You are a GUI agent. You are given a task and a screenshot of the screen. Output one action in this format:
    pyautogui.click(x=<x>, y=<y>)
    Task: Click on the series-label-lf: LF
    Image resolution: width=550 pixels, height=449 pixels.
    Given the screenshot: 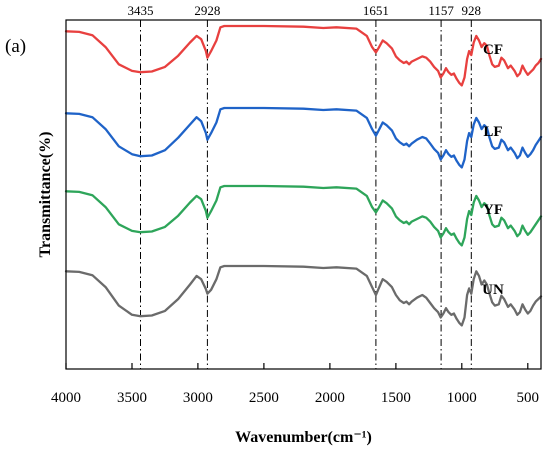 What is the action you would take?
    pyautogui.click(x=492, y=132)
    